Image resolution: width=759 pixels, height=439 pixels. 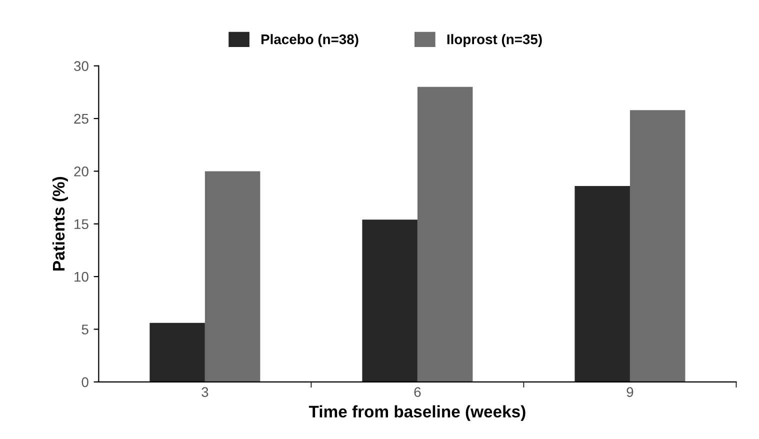 What do you see at coordinates (85, 329) in the screenshot?
I see `y-tick-label: 5` at bounding box center [85, 329].